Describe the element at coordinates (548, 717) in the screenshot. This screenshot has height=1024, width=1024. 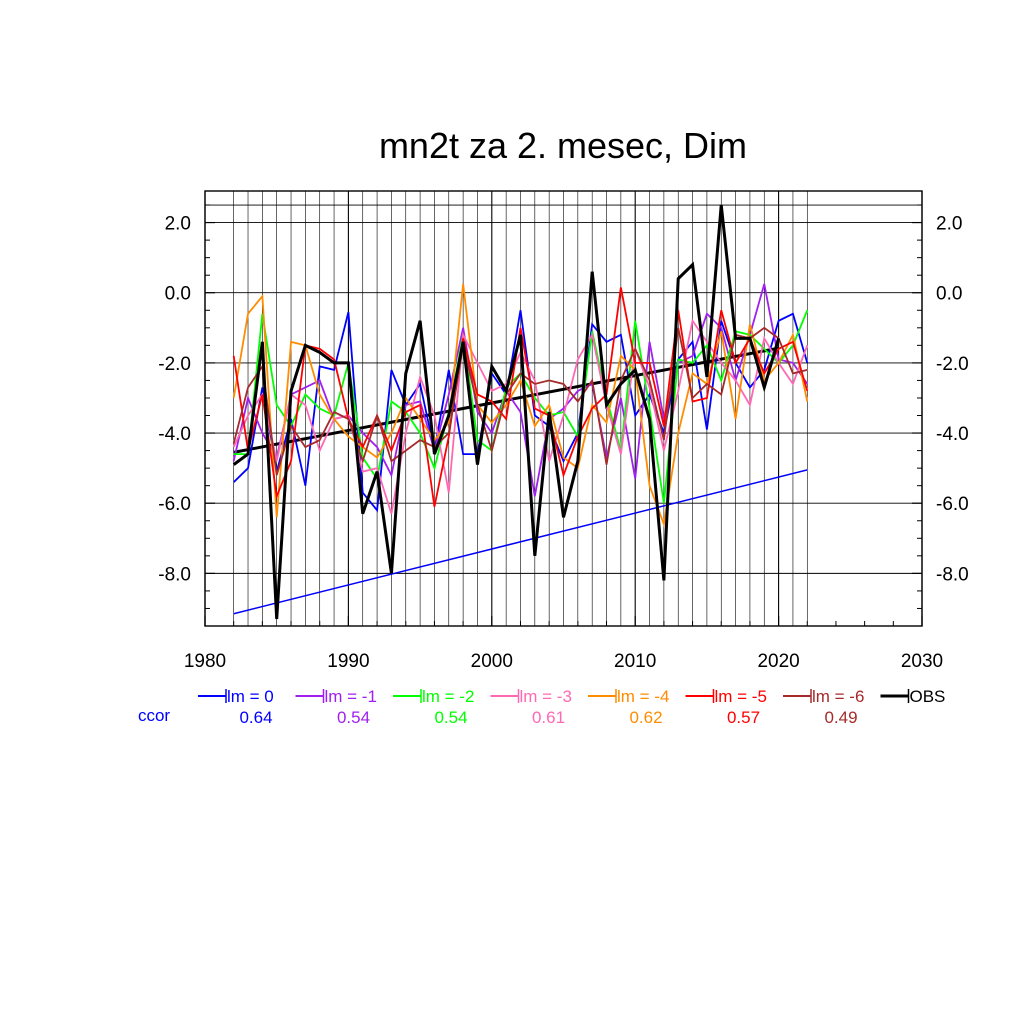
I see `ccor-value: 0.61` at that location.